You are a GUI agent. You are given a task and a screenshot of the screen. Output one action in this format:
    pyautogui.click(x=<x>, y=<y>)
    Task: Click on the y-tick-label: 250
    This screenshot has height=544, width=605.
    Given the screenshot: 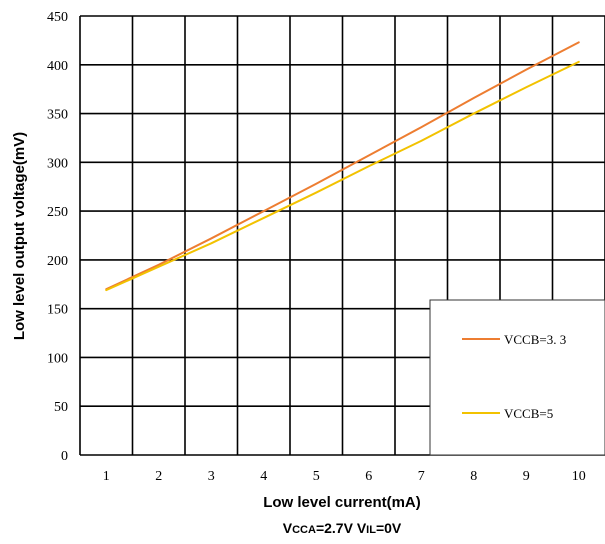 What is the action you would take?
    pyautogui.click(x=57, y=212)
    